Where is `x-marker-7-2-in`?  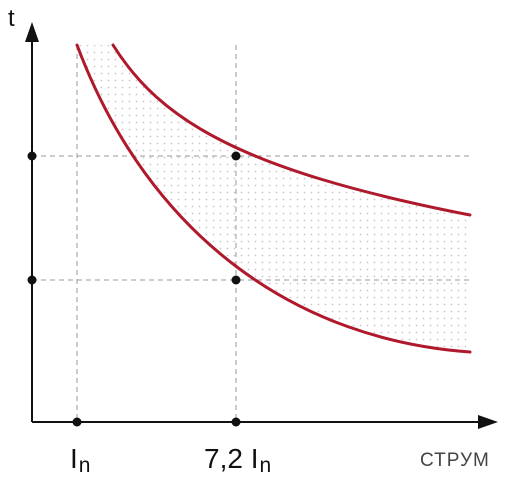
x-marker-7-2-in is located at coordinates (236, 422).